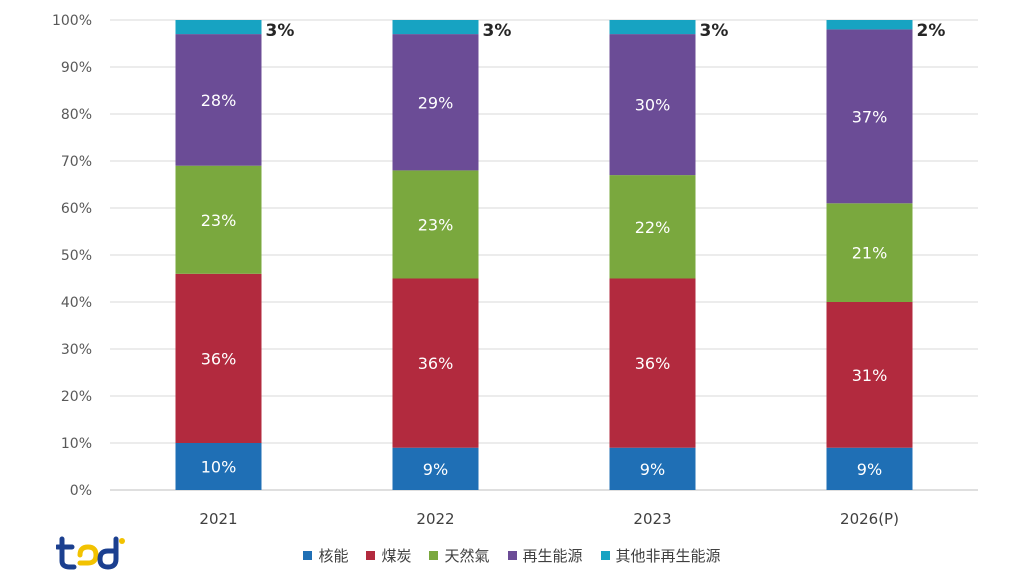  Describe the element at coordinates (76, 256) in the screenshot. I see `y-tick-label: 50%` at that location.